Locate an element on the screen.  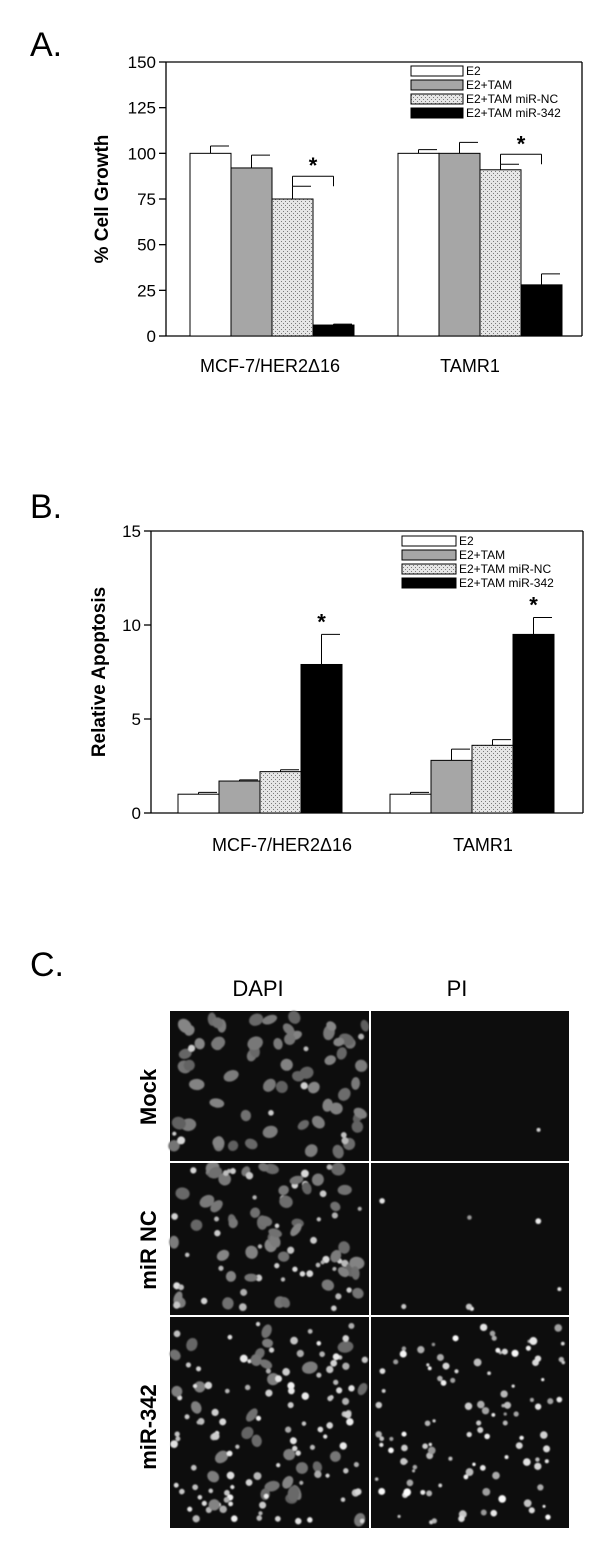
chart-b-category-label: TAMR1 is located at coordinates (483, 845).